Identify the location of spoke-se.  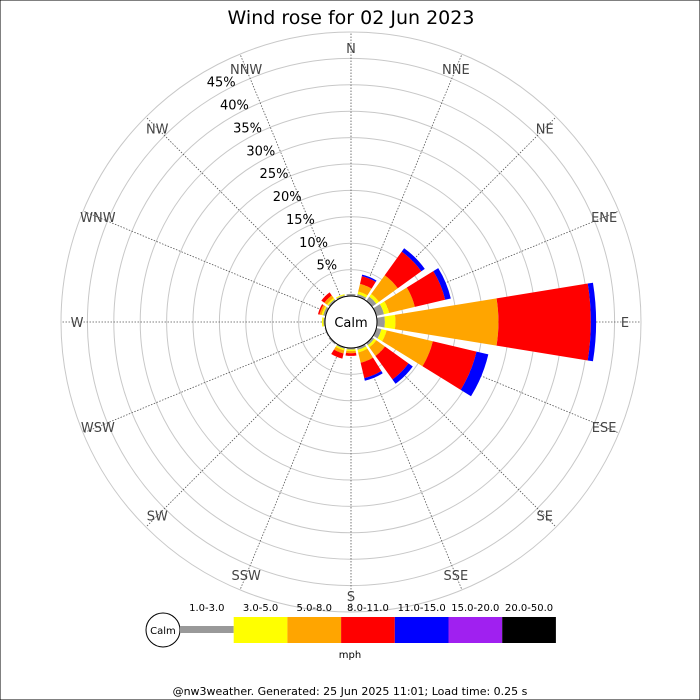
(463, 434).